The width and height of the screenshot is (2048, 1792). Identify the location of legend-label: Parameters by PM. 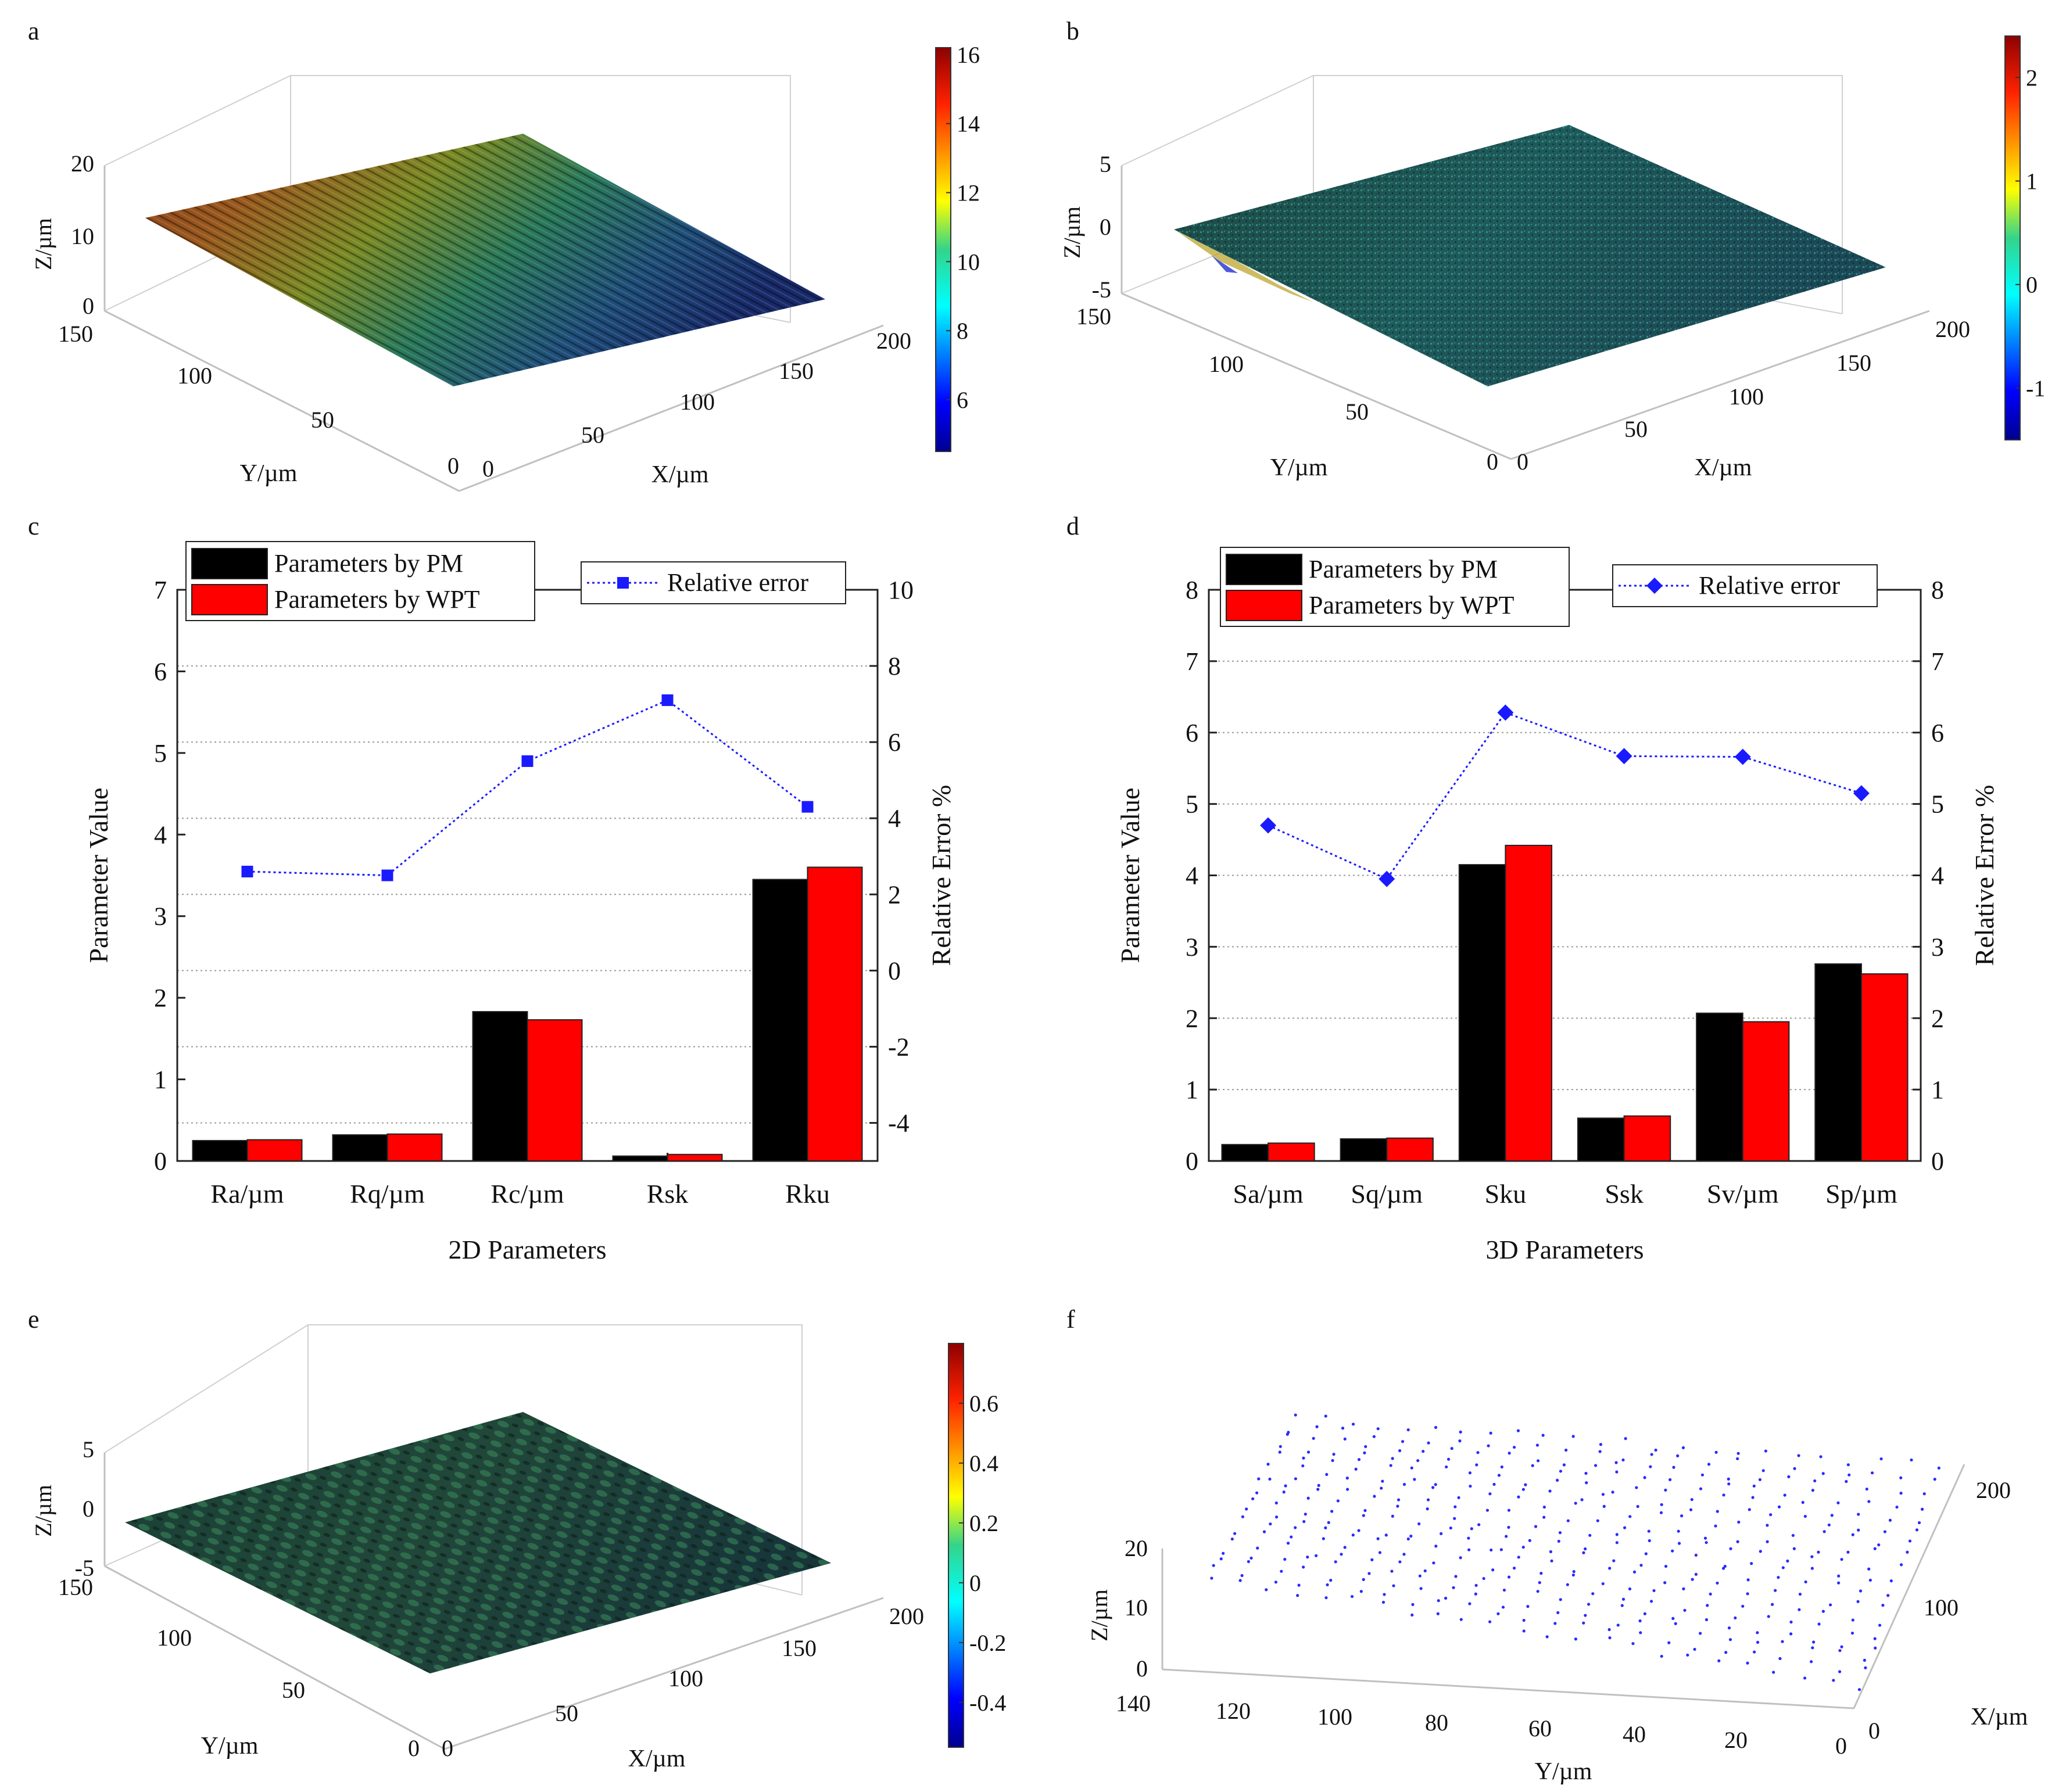
(1403, 569).